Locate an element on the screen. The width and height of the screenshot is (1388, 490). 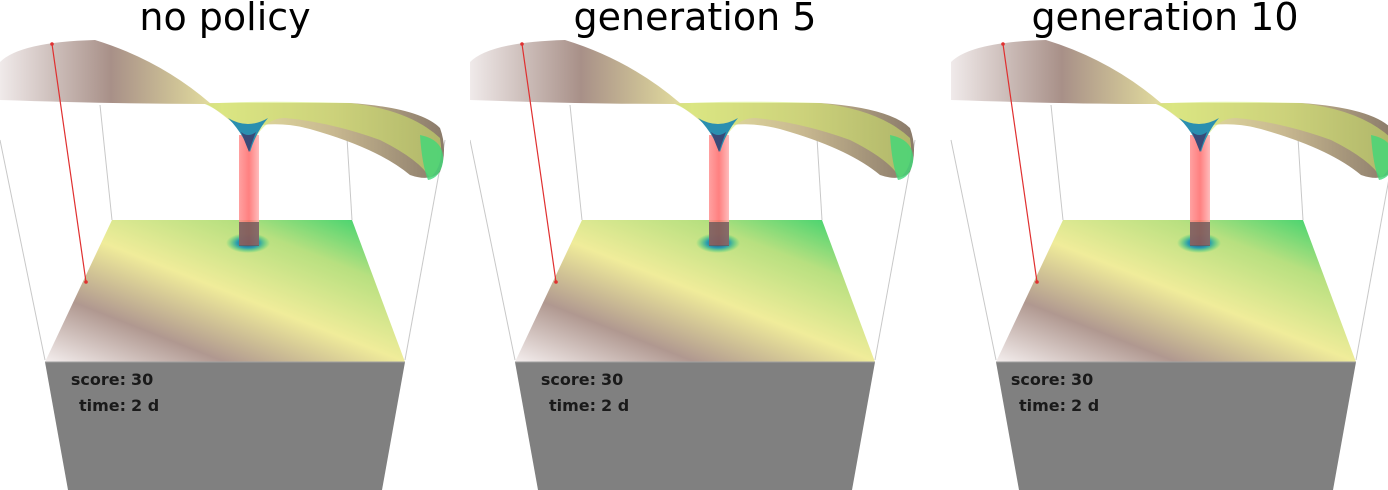
panel-title: generation 5 is located at coordinates (695, 19).